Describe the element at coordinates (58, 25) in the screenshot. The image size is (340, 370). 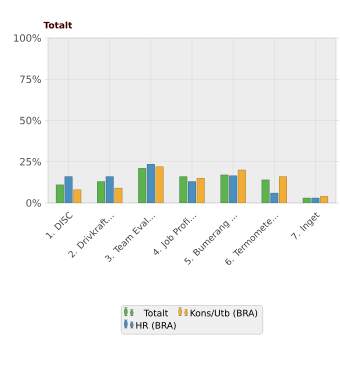
I see `chart-title: Totalt` at that location.